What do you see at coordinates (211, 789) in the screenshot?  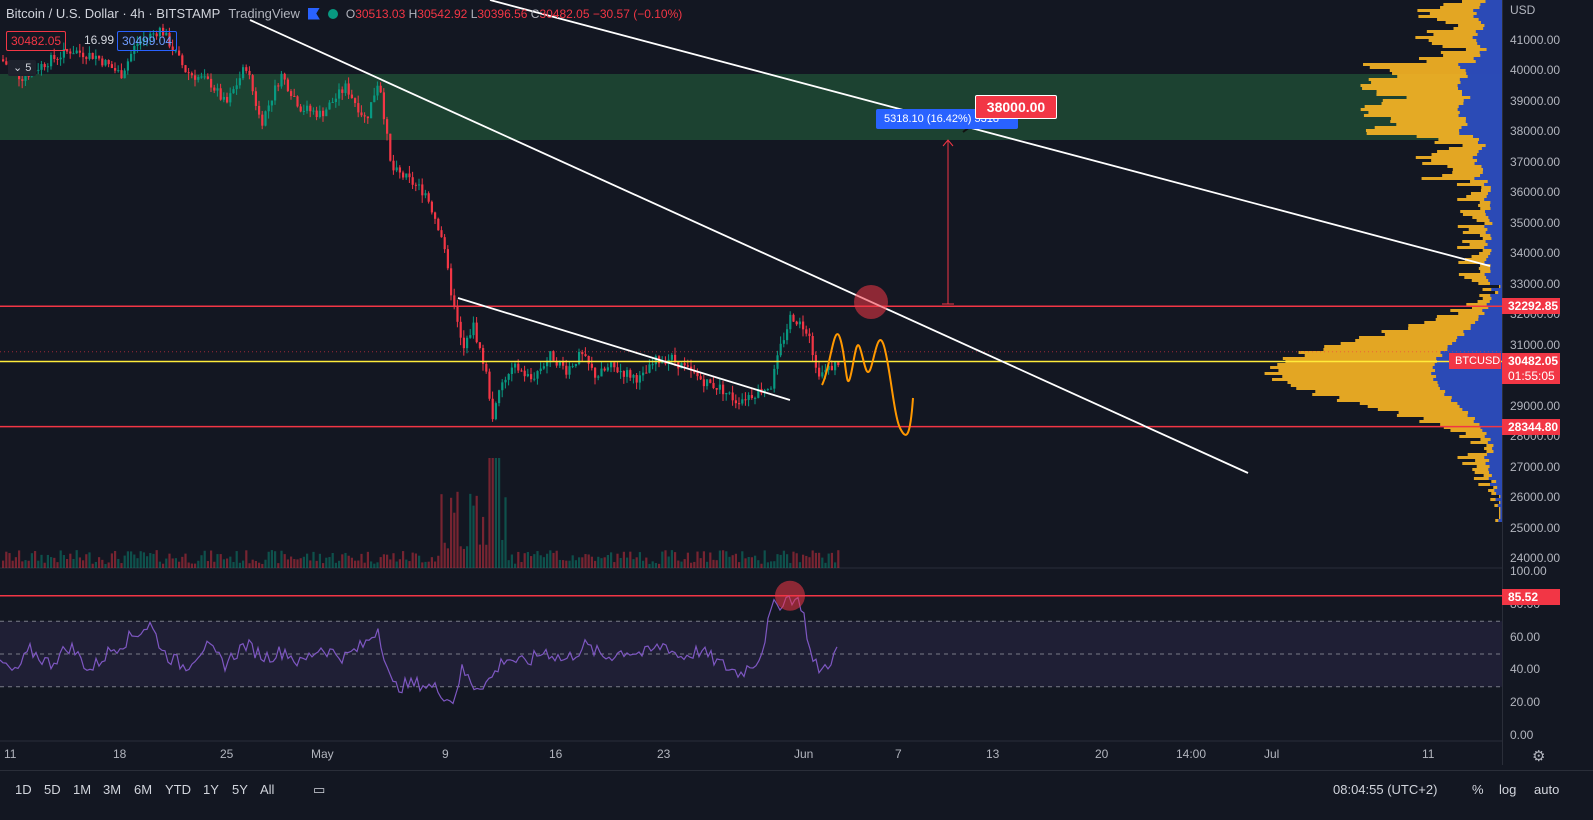 I see `range-button: 1Y` at bounding box center [211, 789].